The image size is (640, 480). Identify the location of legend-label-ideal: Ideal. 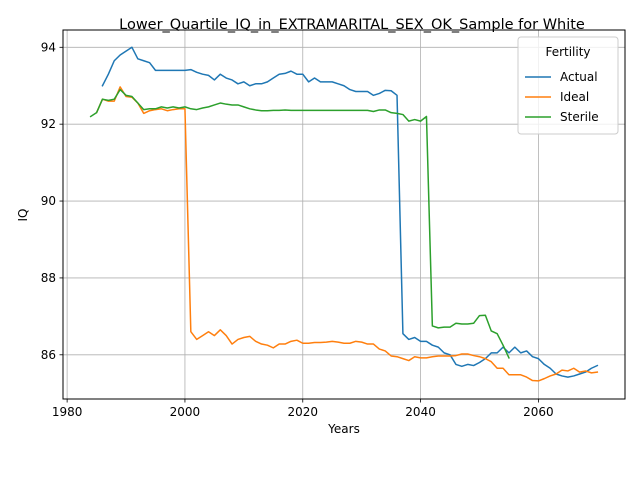
(574, 97).